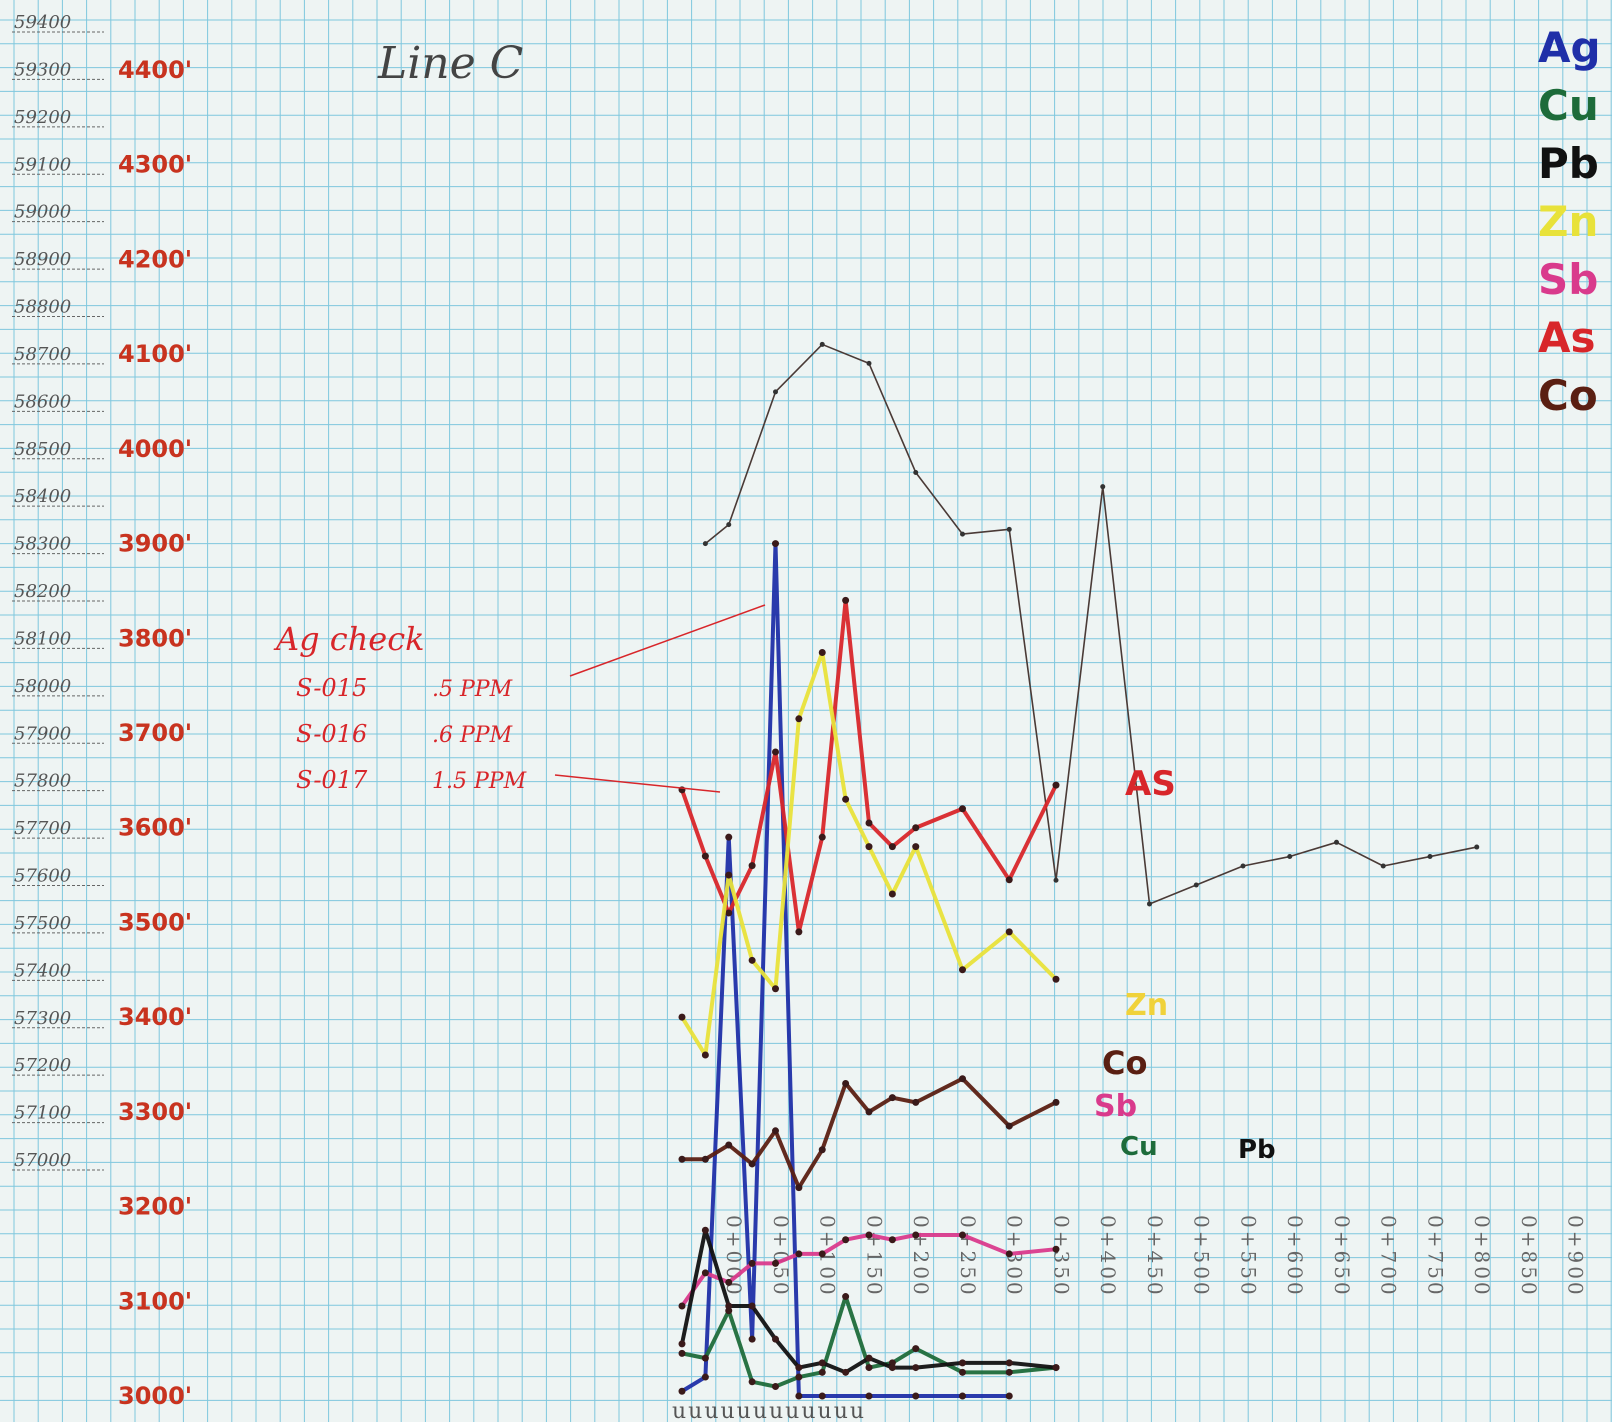  I want to click on legend-entry-co: Co, so click(1568, 395).